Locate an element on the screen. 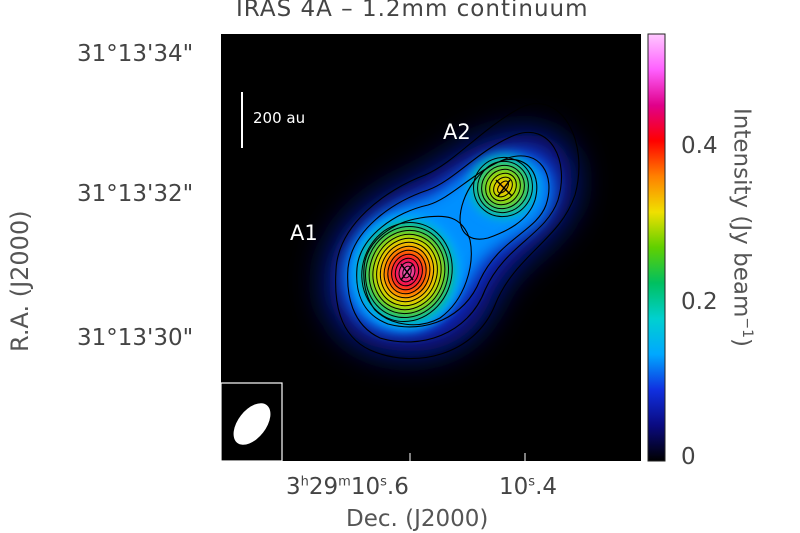 The width and height of the screenshot is (800, 533). colorbar-tick-label: 0.2 is located at coordinates (699, 302).